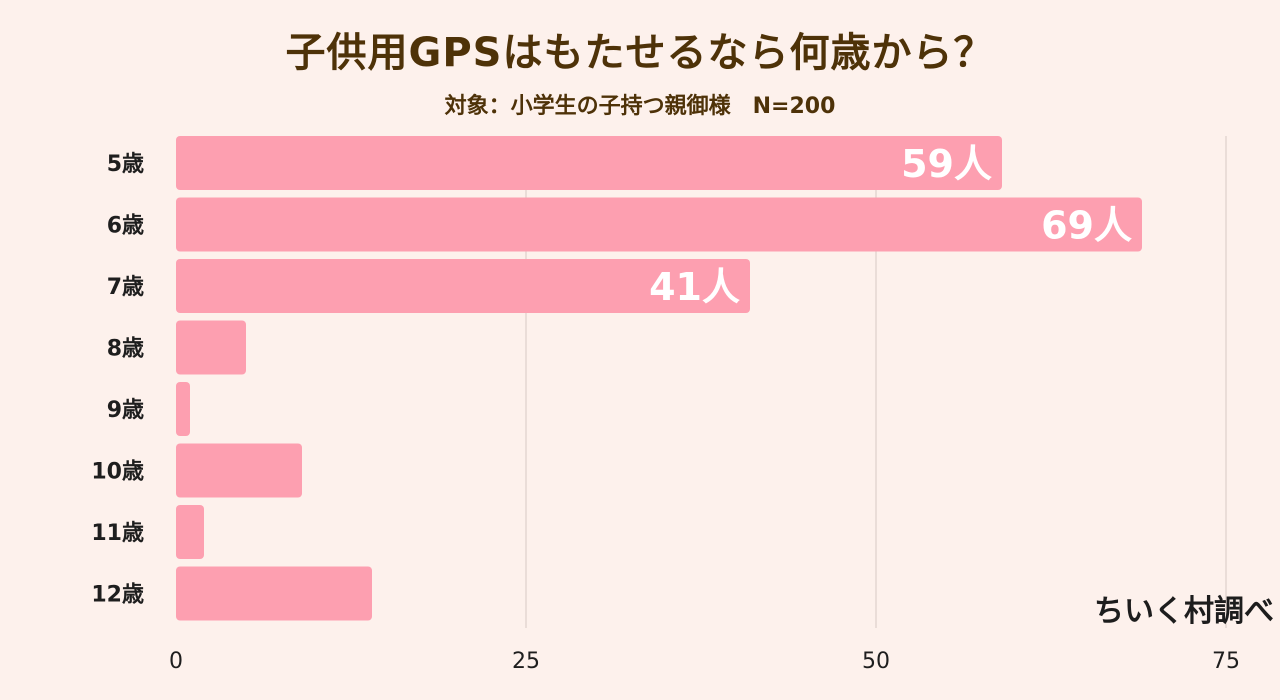  I want to click on x-tick-label-0: 0, so click(176, 661).